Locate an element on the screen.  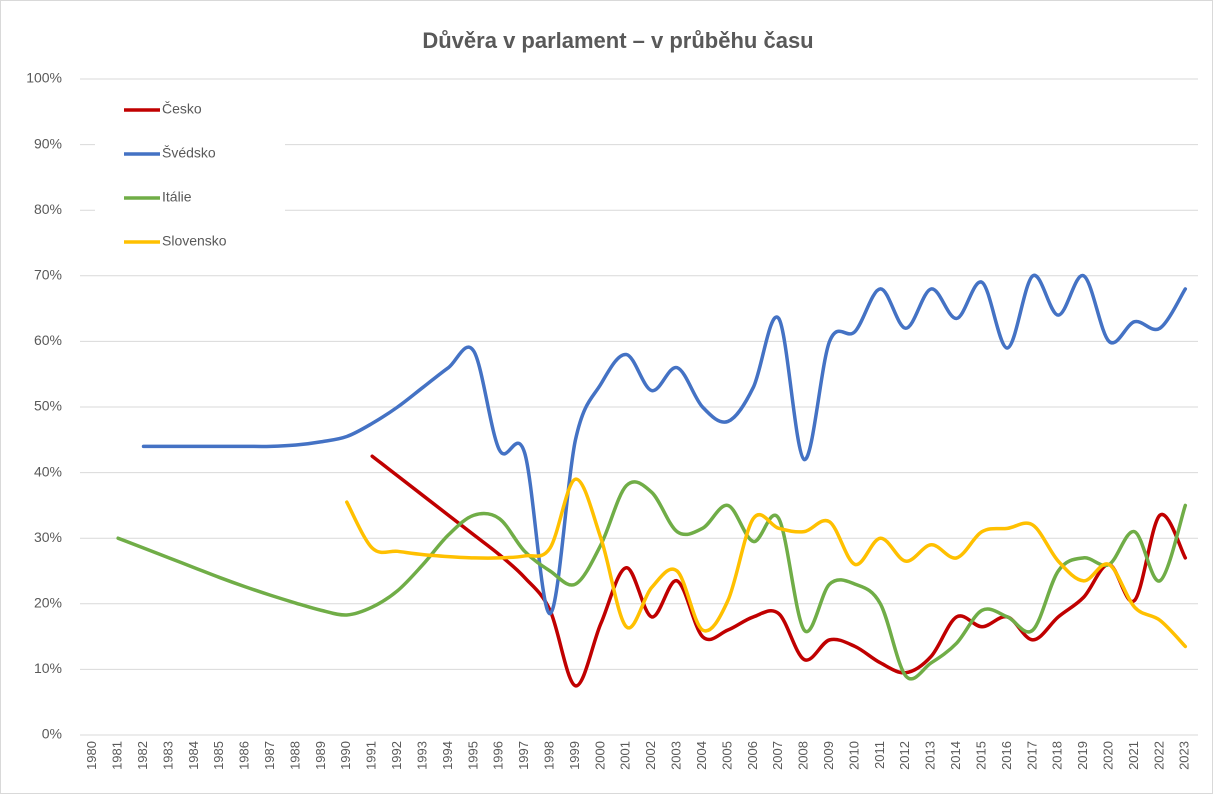
x-tick-label: 2004 is located at coordinates (701, 755).